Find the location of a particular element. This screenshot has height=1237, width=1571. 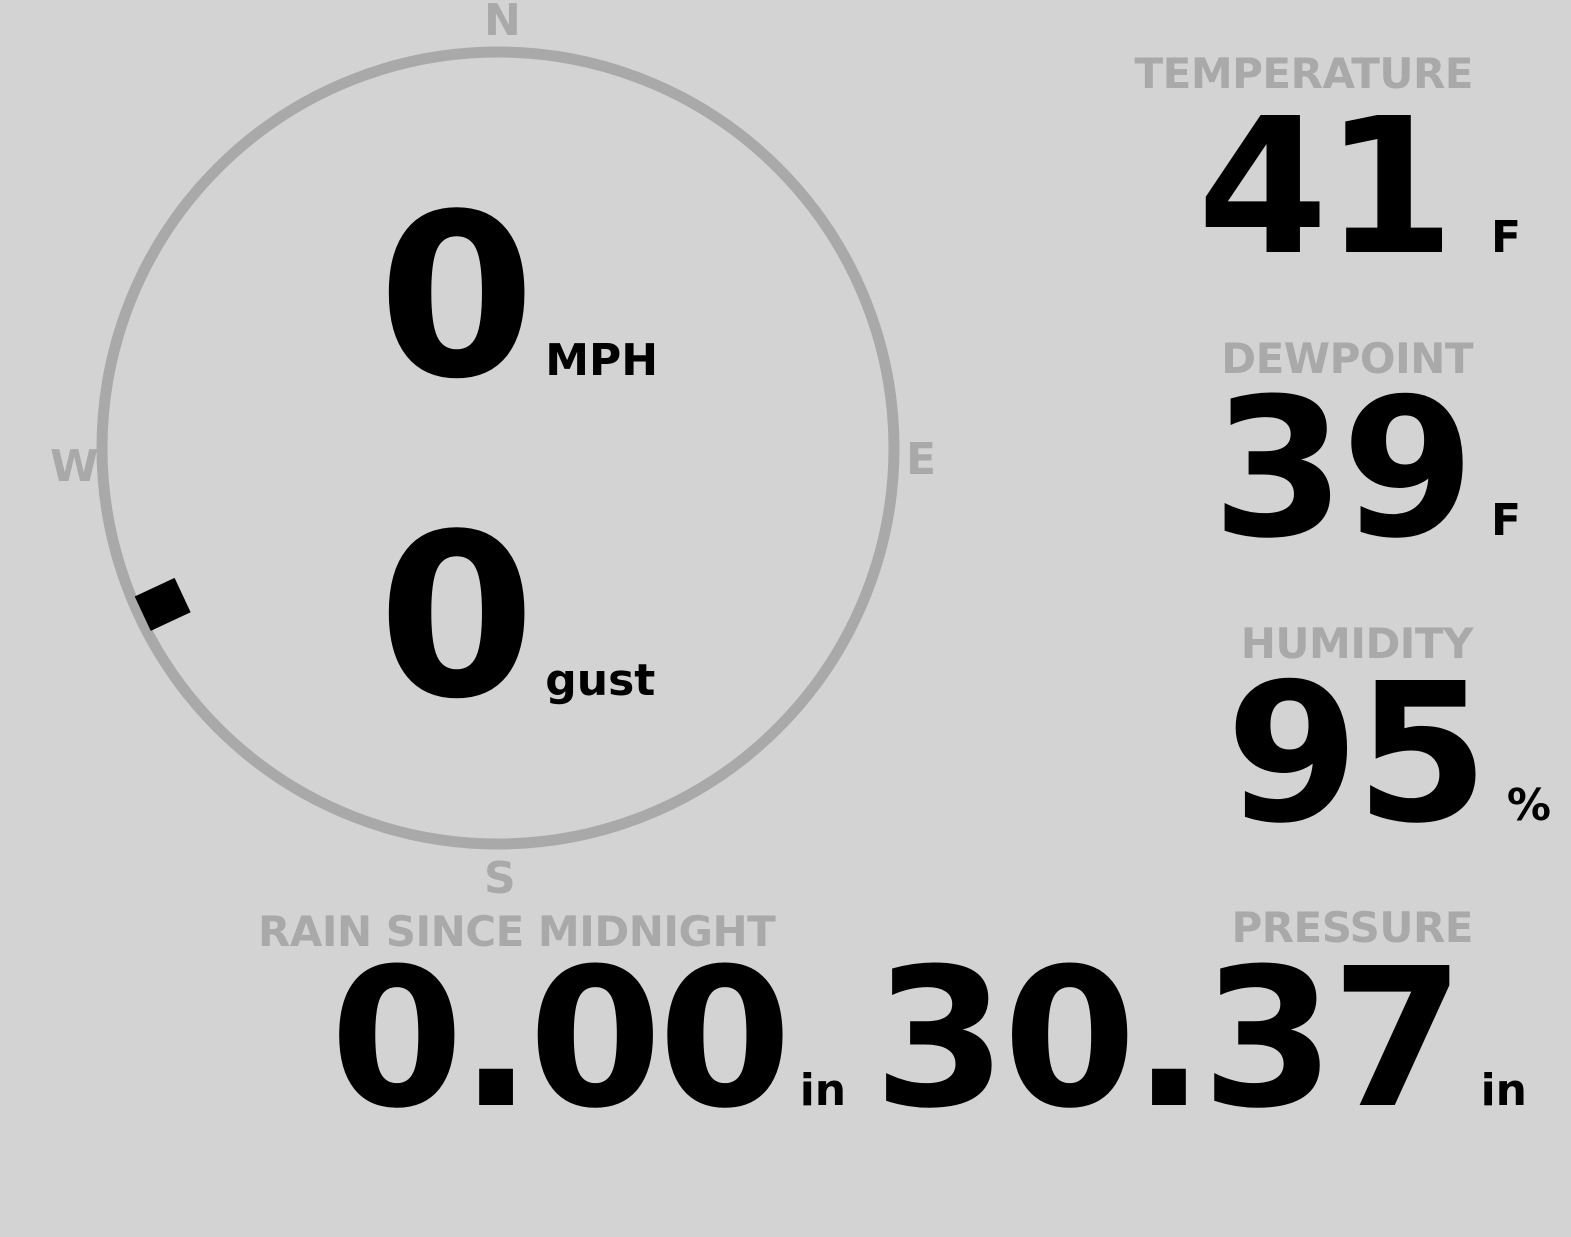

humidity-label: HUMIDITY is located at coordinates (1357, 643).